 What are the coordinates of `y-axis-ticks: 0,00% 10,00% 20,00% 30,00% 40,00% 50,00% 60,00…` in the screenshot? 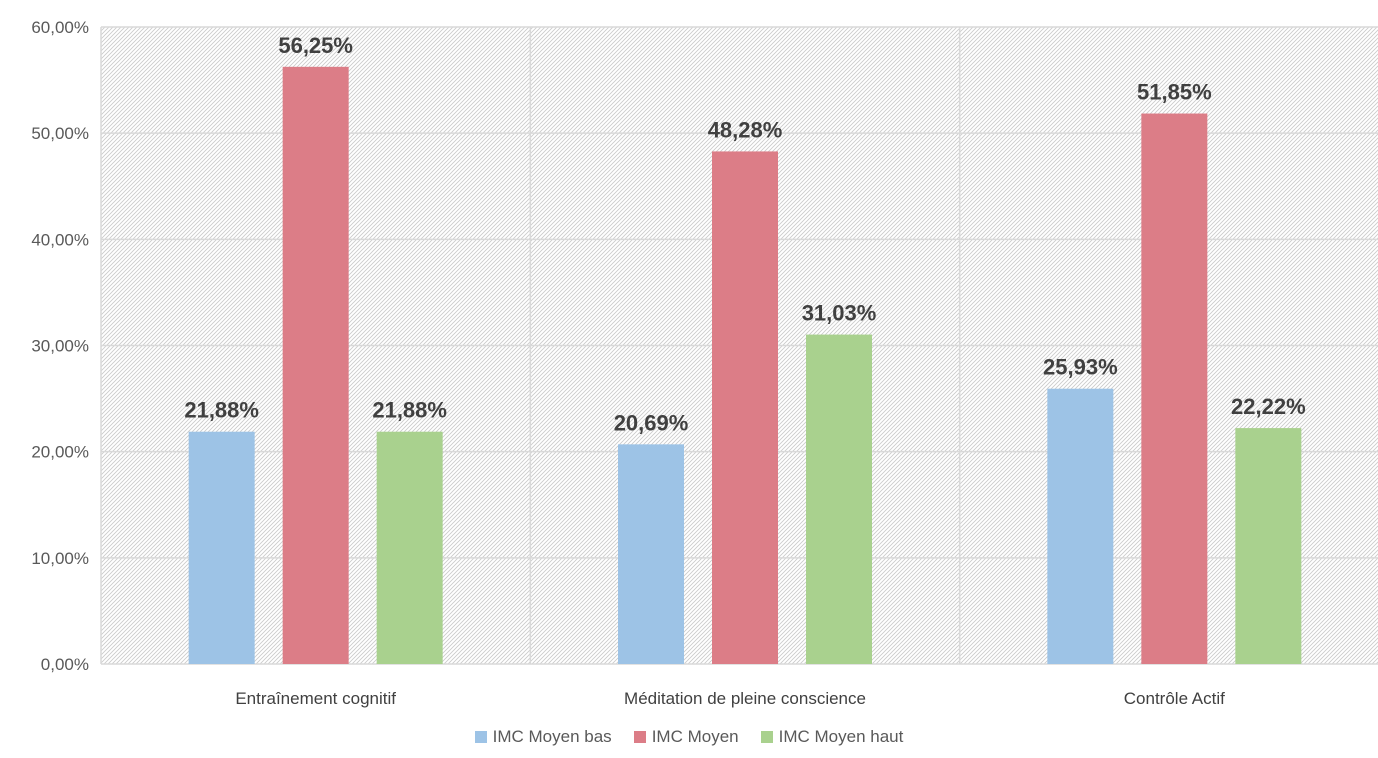 It's located at (60, 346).